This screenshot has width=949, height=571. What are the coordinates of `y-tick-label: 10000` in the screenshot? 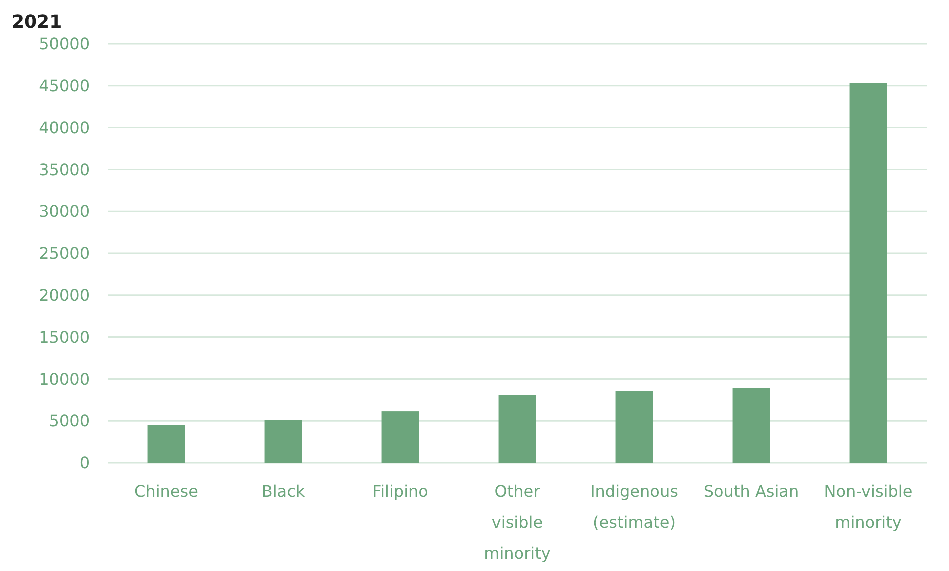 It's located at (64, 379).